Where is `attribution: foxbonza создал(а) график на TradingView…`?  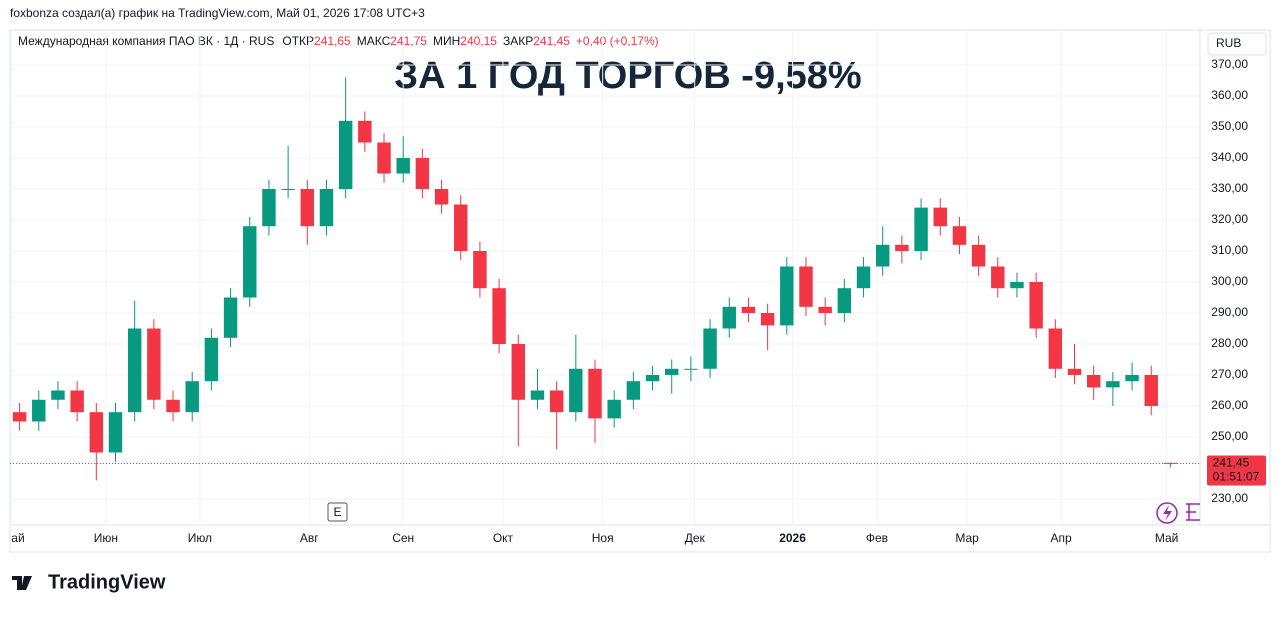
attribution: foxbonza создал(а) график на TradingView… is located at coordinates (217, 13).